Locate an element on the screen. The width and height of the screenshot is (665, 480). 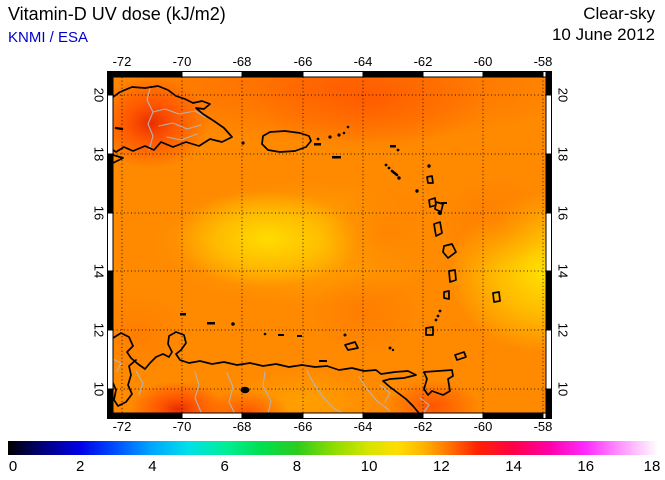
haiti-dr-border is located at coordinates (150, 119).